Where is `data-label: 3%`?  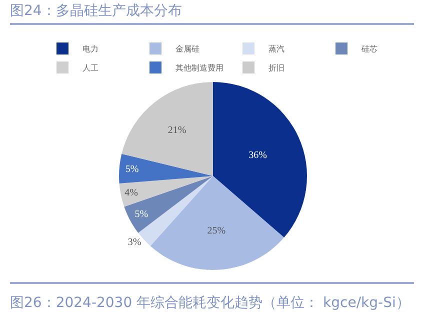 data-label: 3% is located at coordinates (135, 242).